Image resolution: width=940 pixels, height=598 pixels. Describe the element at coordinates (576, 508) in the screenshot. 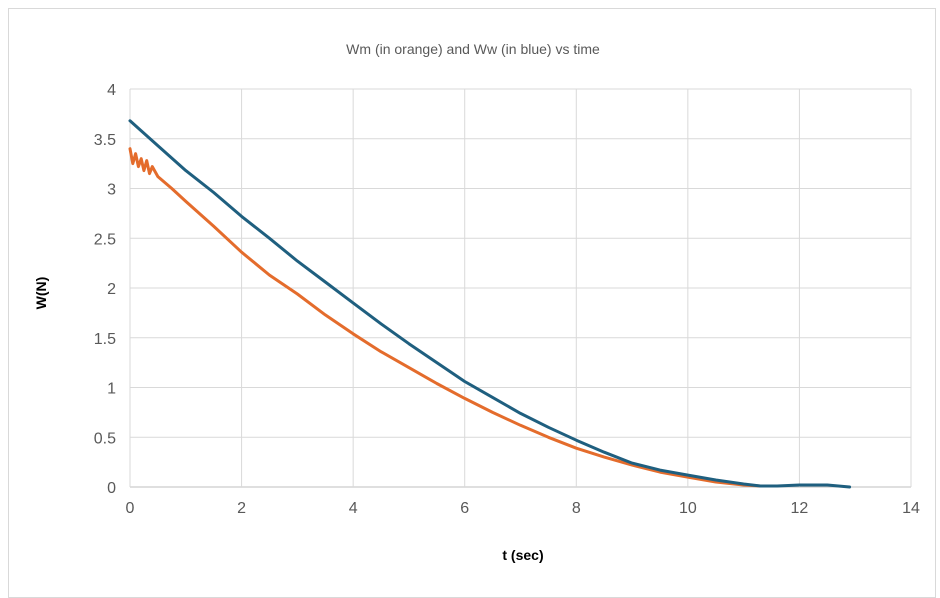

I see `x-tick-label: 8` at that location.